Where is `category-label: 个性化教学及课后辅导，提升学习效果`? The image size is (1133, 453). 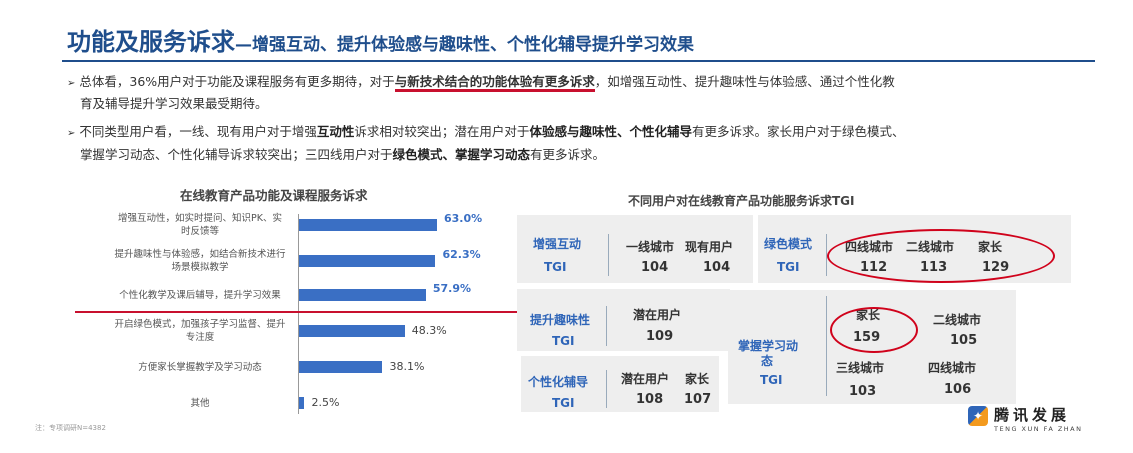 category-label: 个性化教学及课后辅导，提升学习效果 is located at coordinates (200, 295).